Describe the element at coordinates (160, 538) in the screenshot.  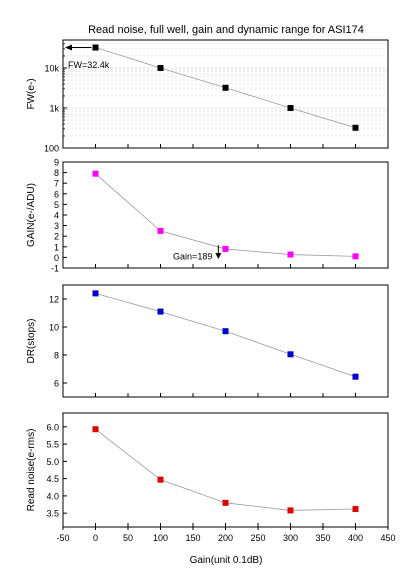
I see `x-tick-label: 100` at that location.